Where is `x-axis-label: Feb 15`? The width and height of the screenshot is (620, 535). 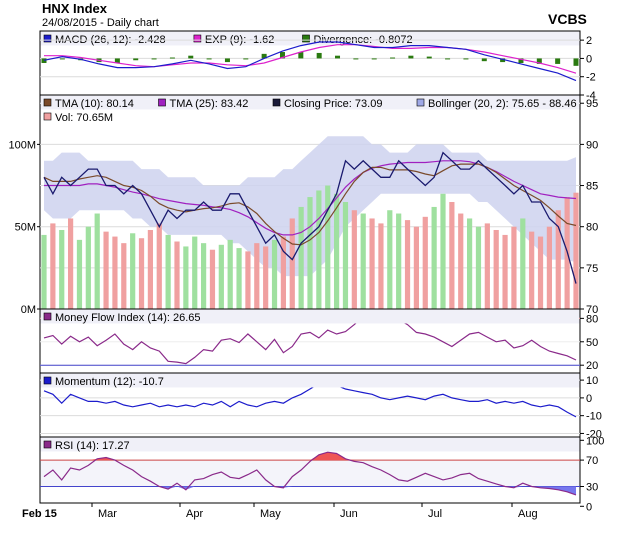 x-axis-label: Feb 15 is located at coordinates (39, 514).